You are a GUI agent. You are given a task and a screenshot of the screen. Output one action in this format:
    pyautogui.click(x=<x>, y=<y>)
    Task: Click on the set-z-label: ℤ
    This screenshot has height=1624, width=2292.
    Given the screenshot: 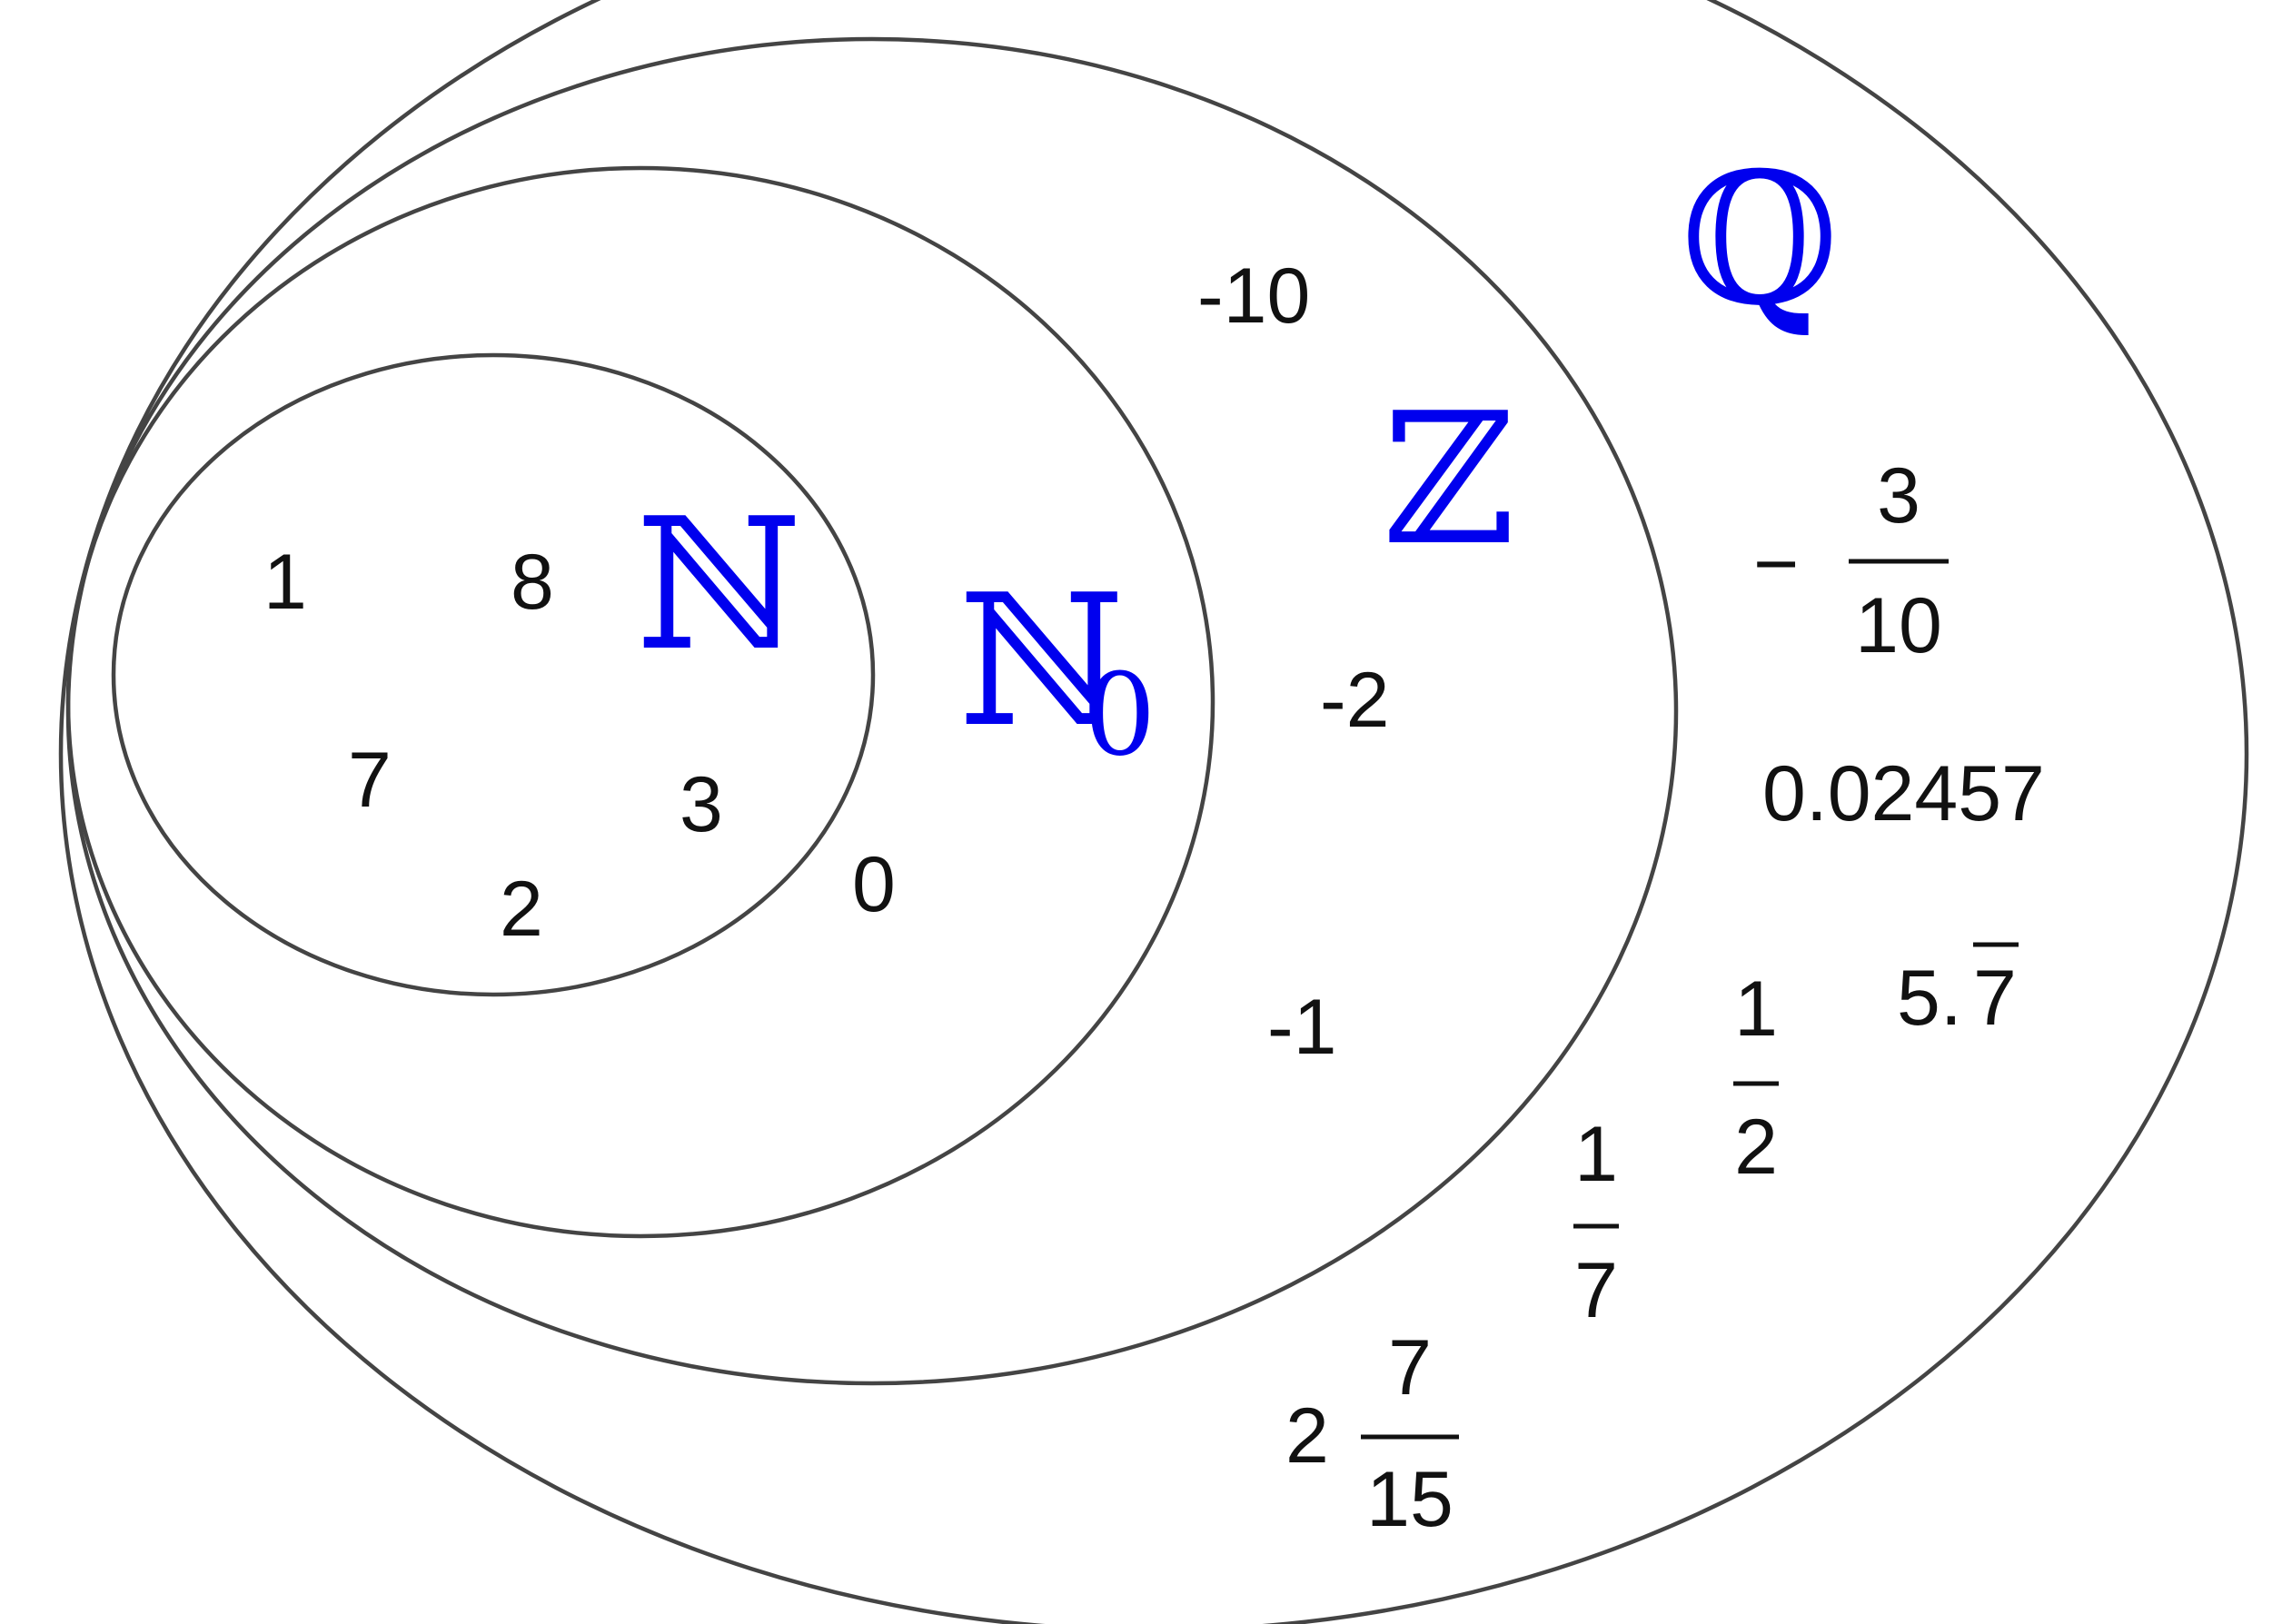 What is the action you would take?
    pyautogui.click(x=1449, y=480)
    